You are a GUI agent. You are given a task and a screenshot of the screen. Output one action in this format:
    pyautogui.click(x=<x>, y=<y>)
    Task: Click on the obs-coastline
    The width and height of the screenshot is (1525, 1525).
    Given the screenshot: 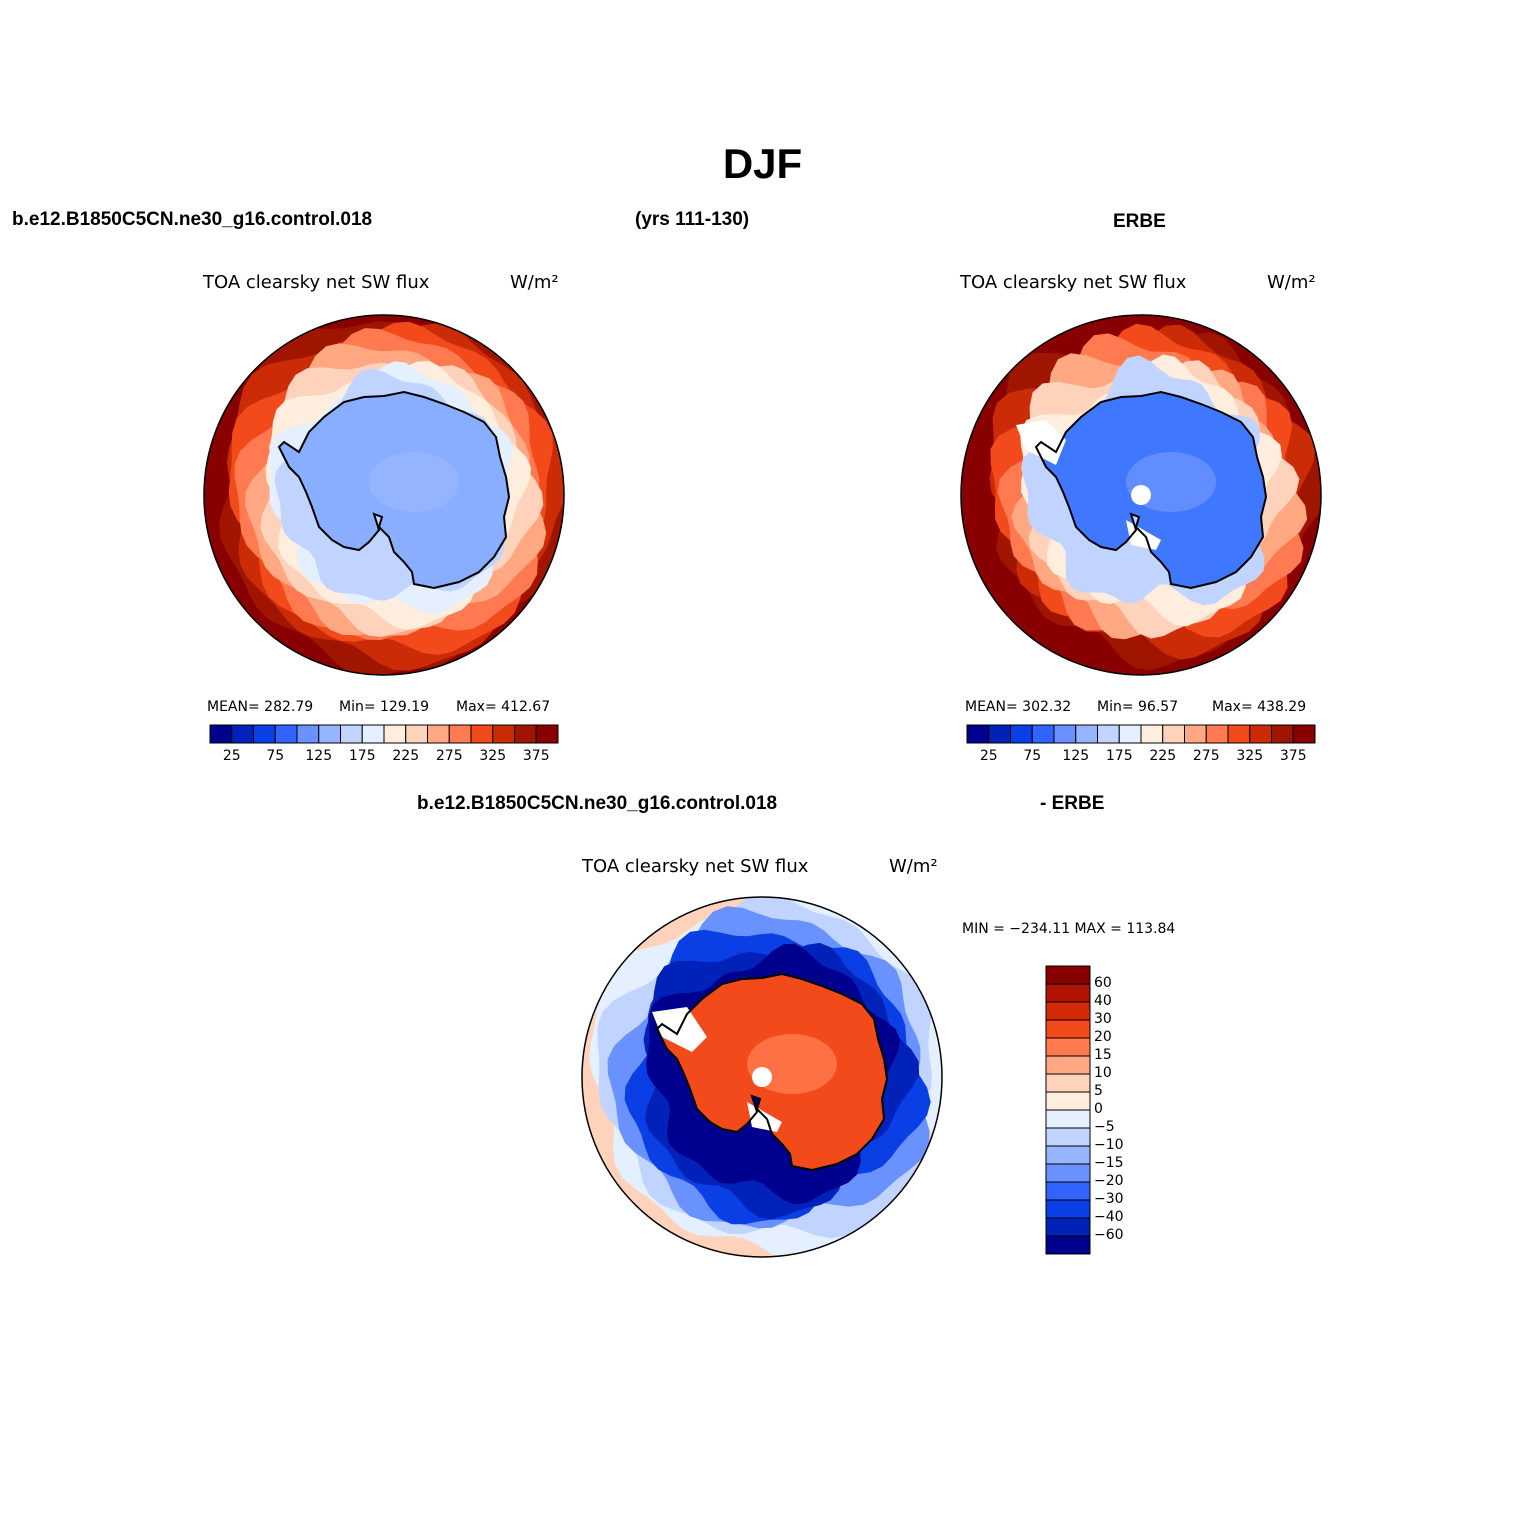 What is the action you would take?
    pyautogui.click(x=1151, y=490)
    